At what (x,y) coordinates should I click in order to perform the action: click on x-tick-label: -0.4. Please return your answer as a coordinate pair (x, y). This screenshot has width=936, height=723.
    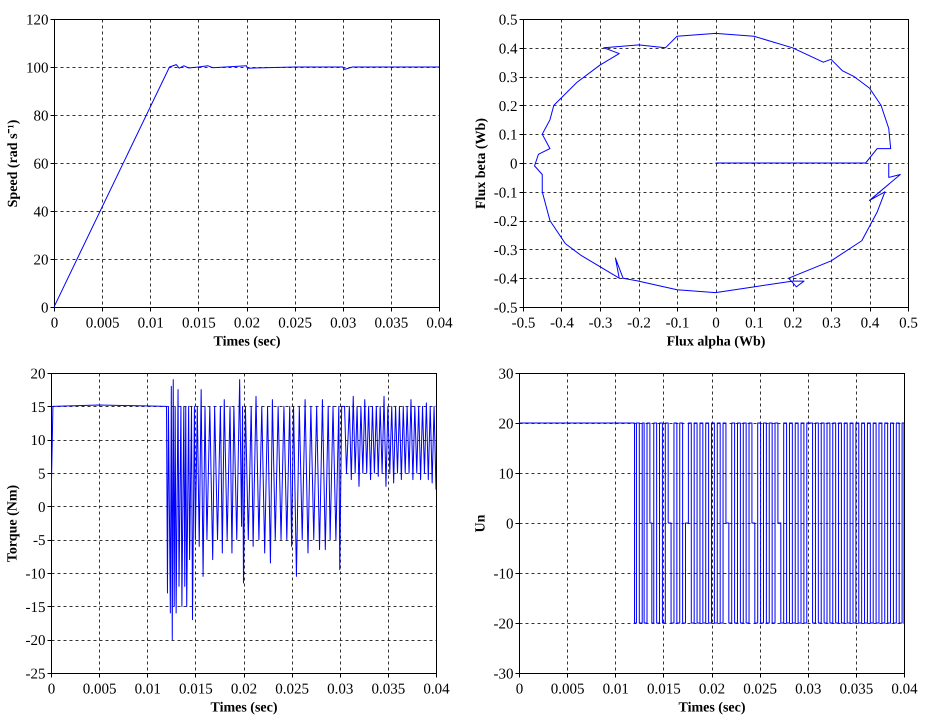
    Looking at the image, I should click on (562, 324).